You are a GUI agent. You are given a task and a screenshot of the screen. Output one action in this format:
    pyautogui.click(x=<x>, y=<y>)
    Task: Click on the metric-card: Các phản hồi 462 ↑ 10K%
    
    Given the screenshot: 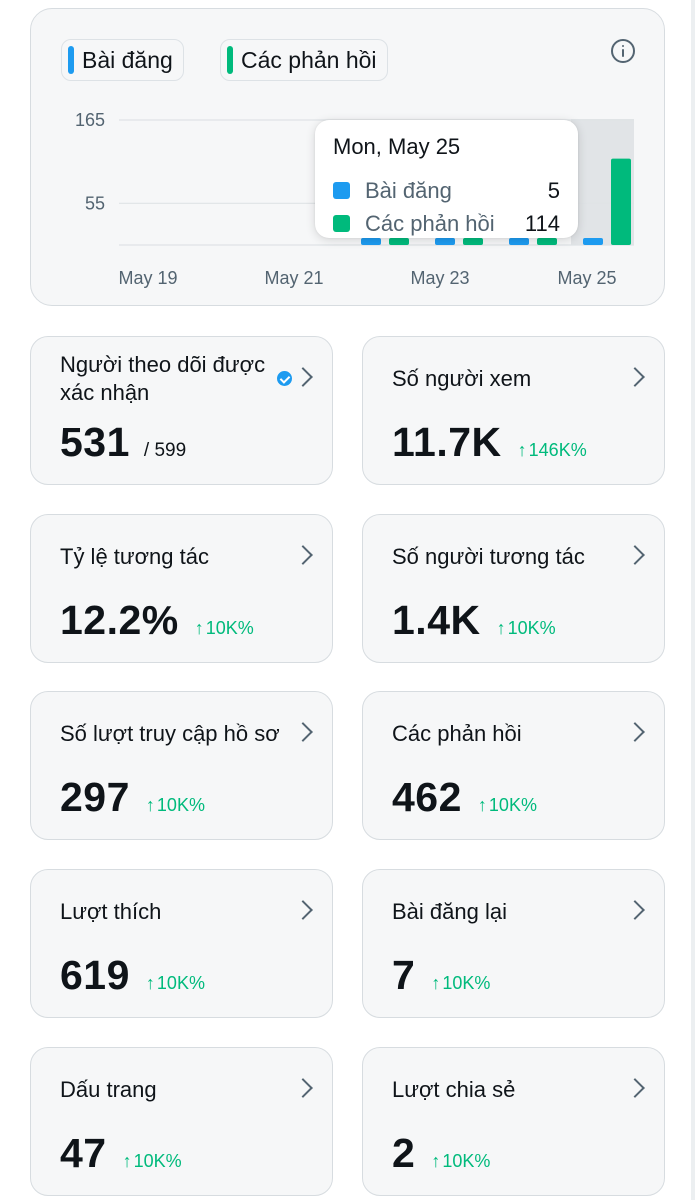 What is the action you would take?
    pyautogui.click(x=513, y=765)
    